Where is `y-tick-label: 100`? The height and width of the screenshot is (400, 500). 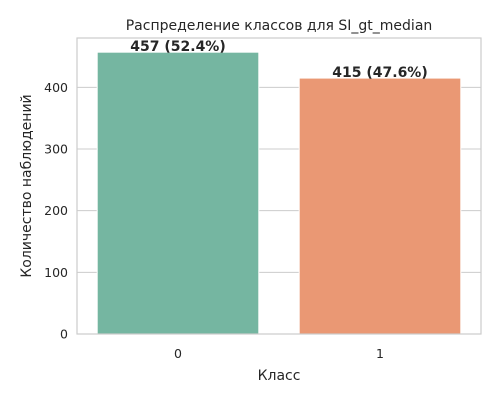 y-tick-label: 100 is located at coordinates (56, 272).